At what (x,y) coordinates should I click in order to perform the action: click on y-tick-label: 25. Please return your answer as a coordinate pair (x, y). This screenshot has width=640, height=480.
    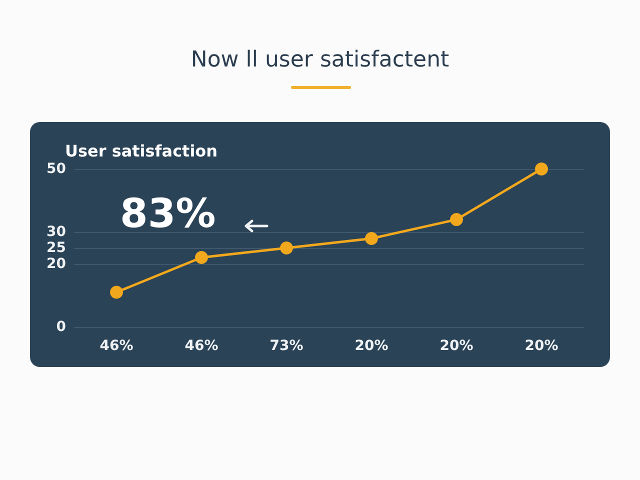
    Looking at the image, I should click on (56, 248).